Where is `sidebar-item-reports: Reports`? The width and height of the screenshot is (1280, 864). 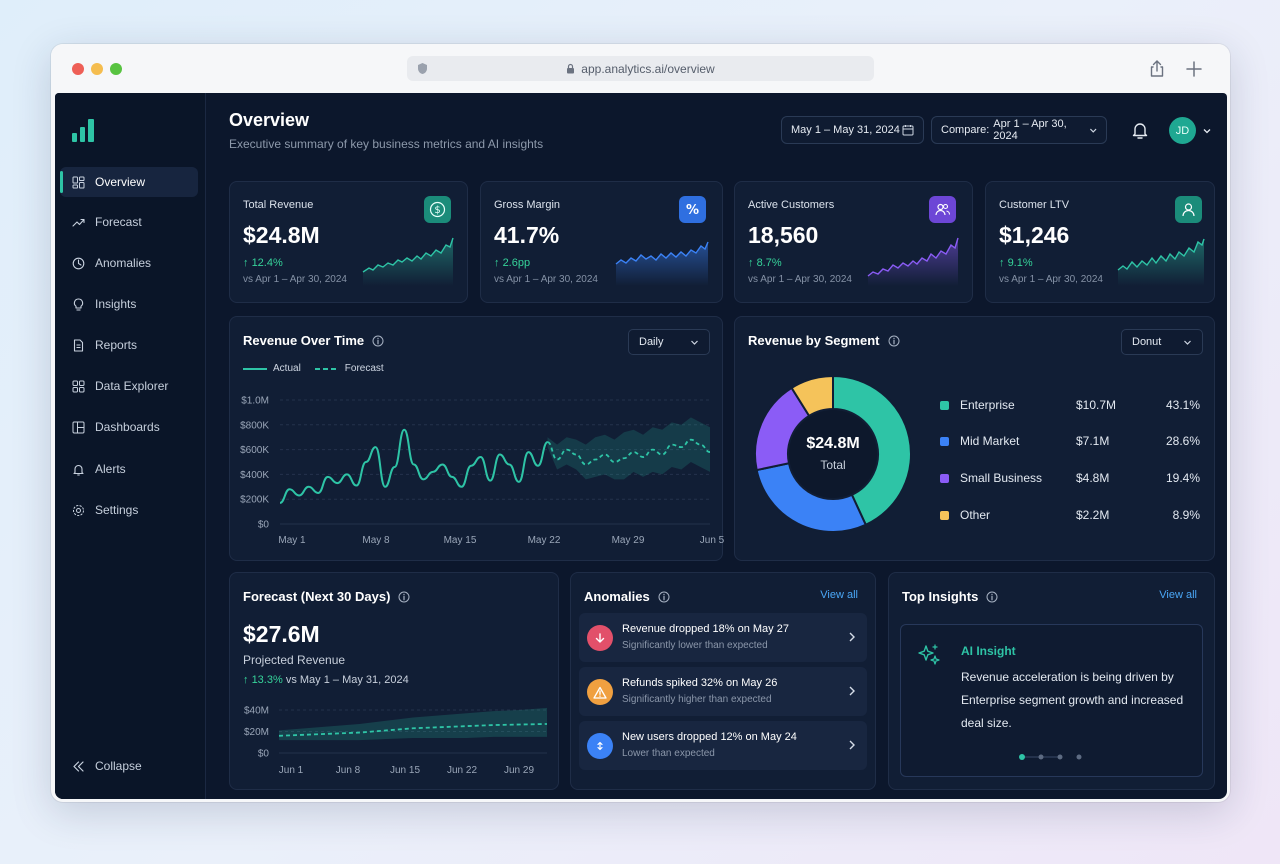
sidebar-item-reports: Reports is located at coordinates (129, 345).